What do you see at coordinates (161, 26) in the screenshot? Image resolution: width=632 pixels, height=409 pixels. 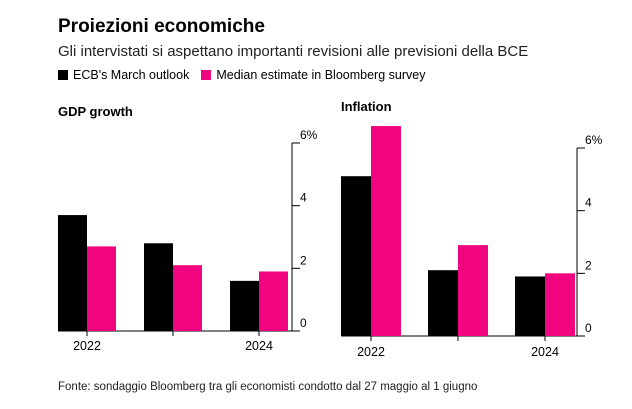 I see `chart-title: Proiezioni economiche` at bounding box center [161, 26].